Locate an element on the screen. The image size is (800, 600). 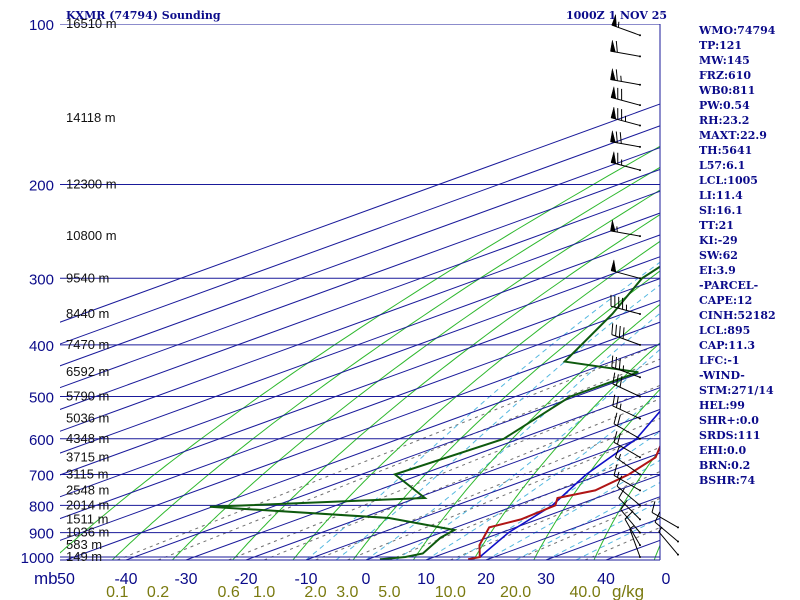
pressure-tick-label: 100 is located at coordinates (41, 25).